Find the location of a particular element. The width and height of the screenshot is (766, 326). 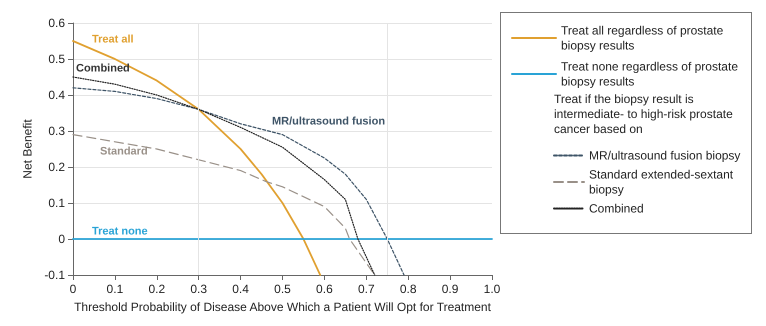

y-tick-label: 0.1 is located at coordinates (57, 203).